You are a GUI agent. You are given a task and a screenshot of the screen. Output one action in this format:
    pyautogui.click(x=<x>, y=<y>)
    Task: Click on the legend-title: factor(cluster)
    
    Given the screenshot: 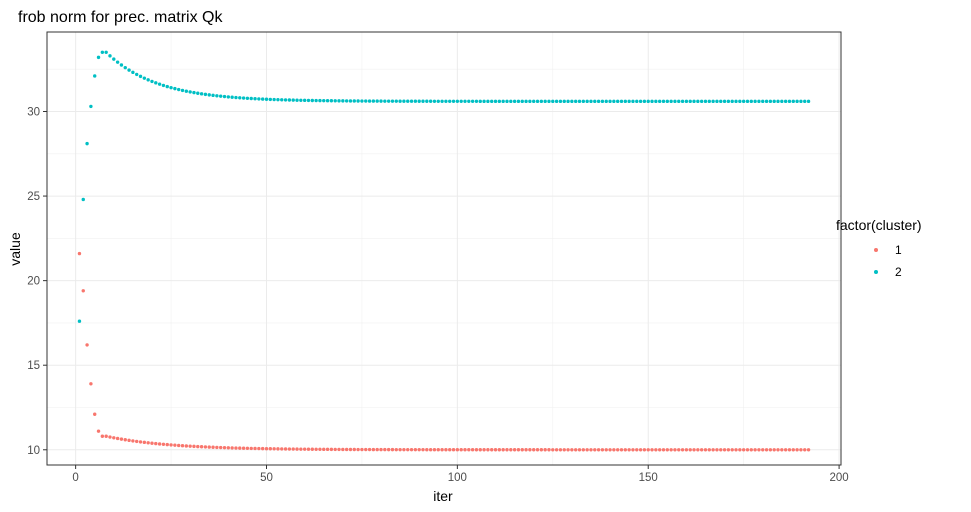 What is the action you would take?
    pyautogui.click(x=879, y=225)
    